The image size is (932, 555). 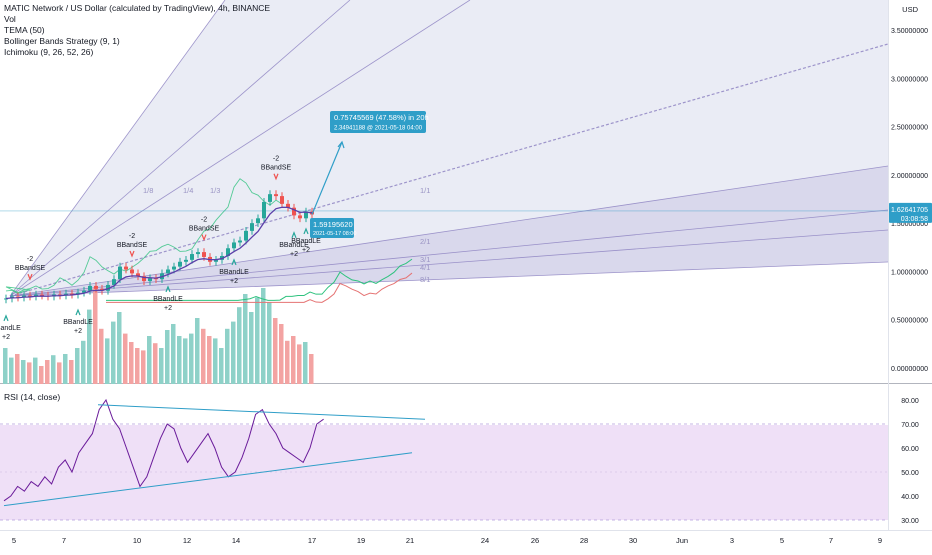 I want to click on price-tick-label: 2.50000000, so click(x=909, y=128).